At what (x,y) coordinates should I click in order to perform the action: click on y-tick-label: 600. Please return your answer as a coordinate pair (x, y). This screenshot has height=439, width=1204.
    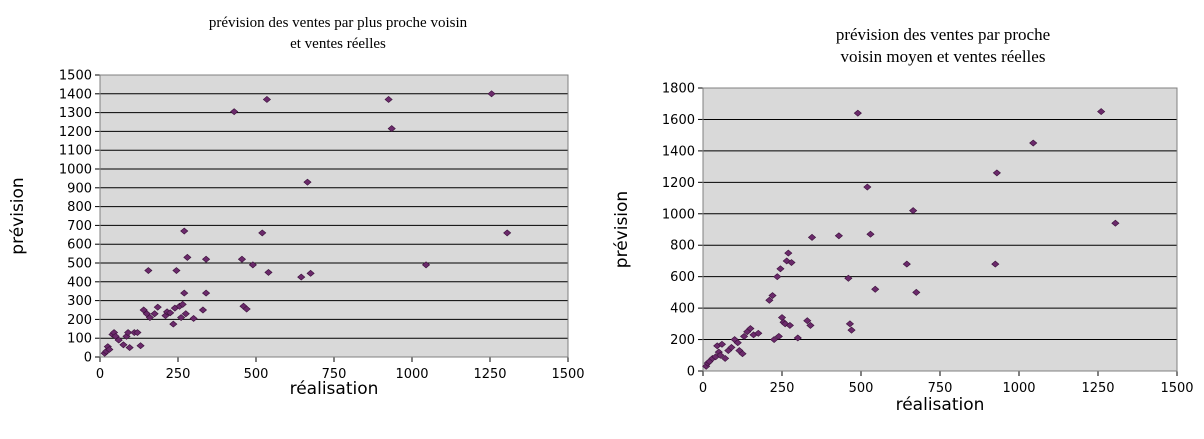
    Looking at the image, I should click on (682, 277).